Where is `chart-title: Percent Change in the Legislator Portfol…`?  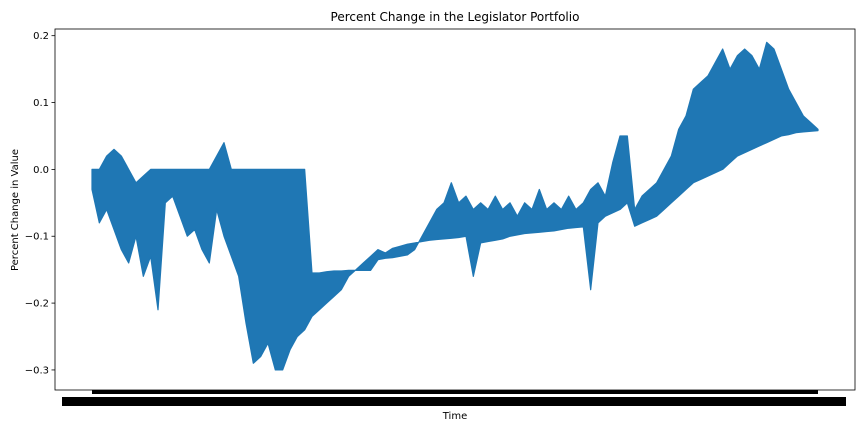
chart-title: Percent Change in the Legislator Portfol… is located at coordinates (455, 17).